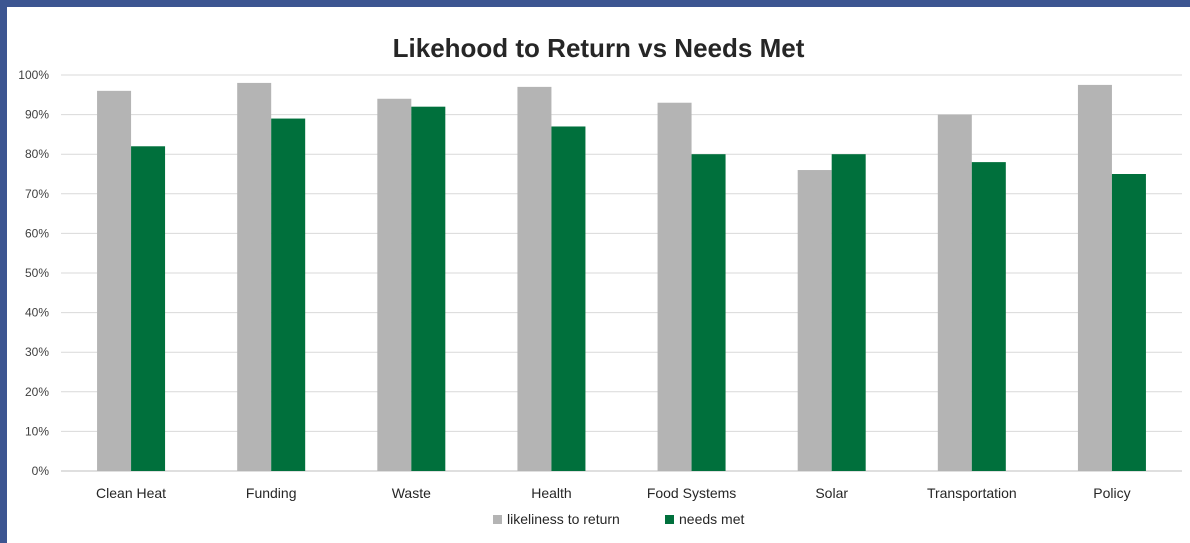 This screenshot has width=1190, height=543. Describe the element at coordinates (288, 294) in the screenshot. I see `bar-needs-met-funding` at that location.